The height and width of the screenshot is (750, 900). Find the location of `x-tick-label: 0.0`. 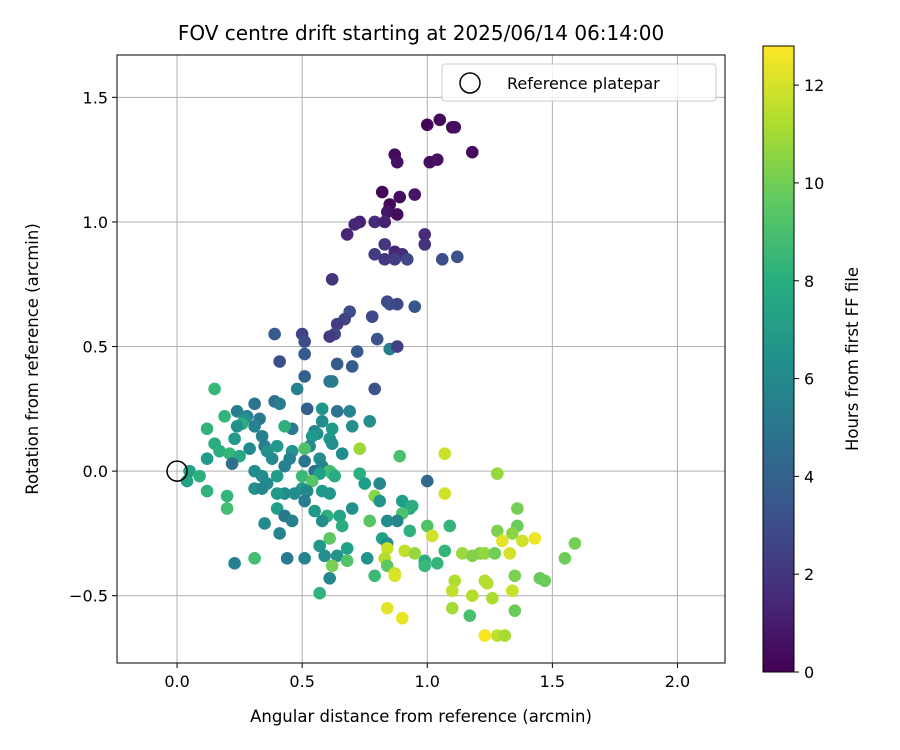

x-tick-label: 0.0 is located at coordinates (176, 681).